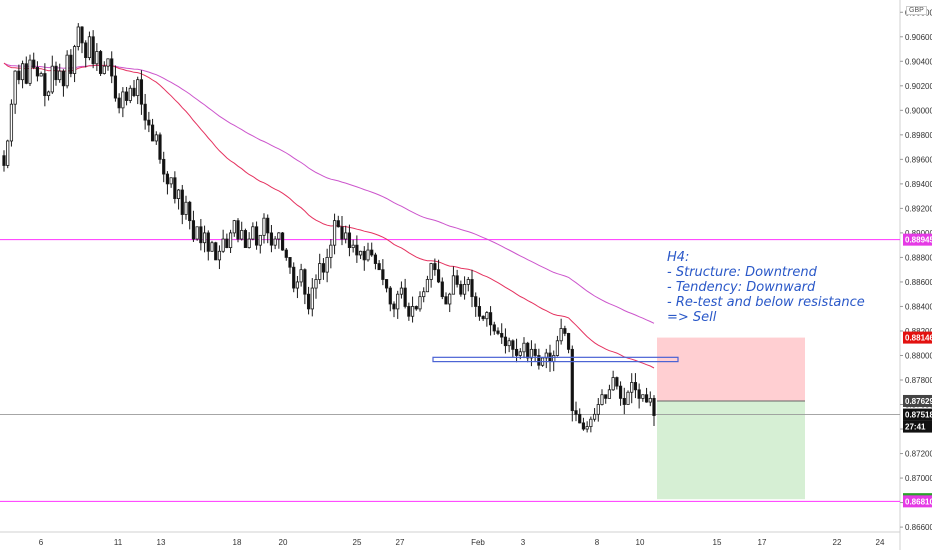 The image size is (932, 550). What do you see at coordinates (731, 369) in the screenshot?
I see `stop-loss-zone` at bounding box center [731, 369].